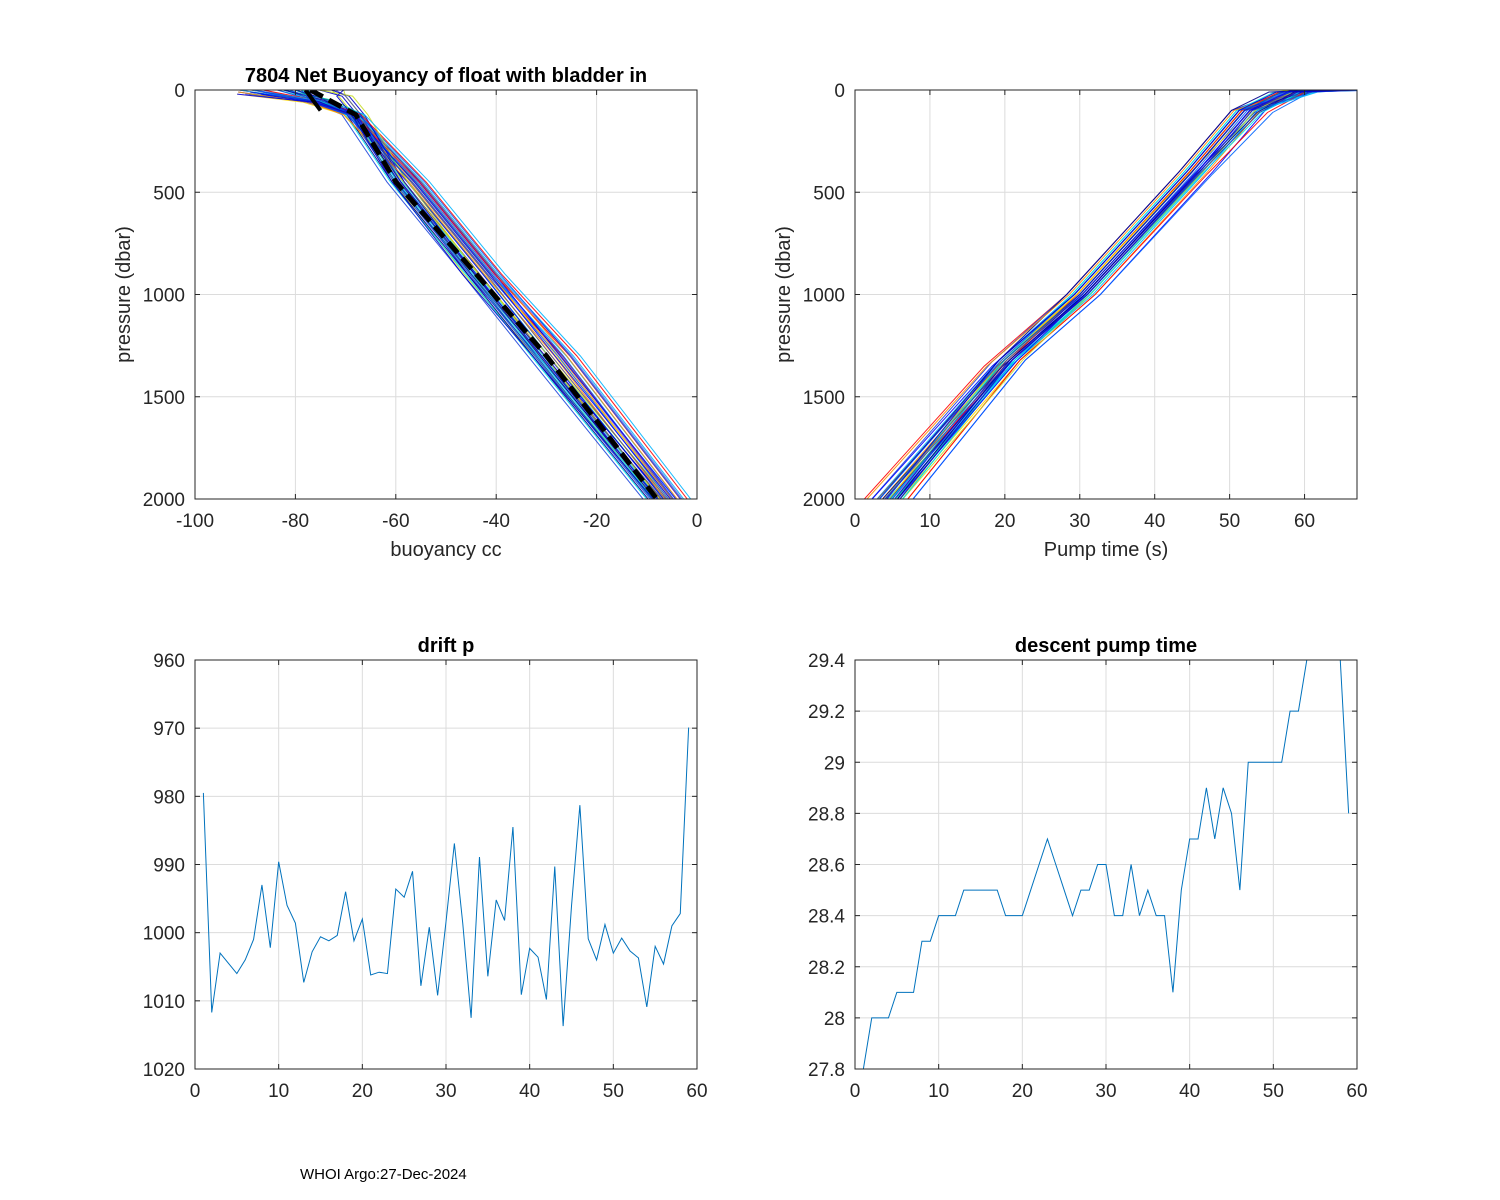 The height and width of the screenshot is (1200, 1500). I want to click on y-tick-label: 1010, so click(164, 1002).